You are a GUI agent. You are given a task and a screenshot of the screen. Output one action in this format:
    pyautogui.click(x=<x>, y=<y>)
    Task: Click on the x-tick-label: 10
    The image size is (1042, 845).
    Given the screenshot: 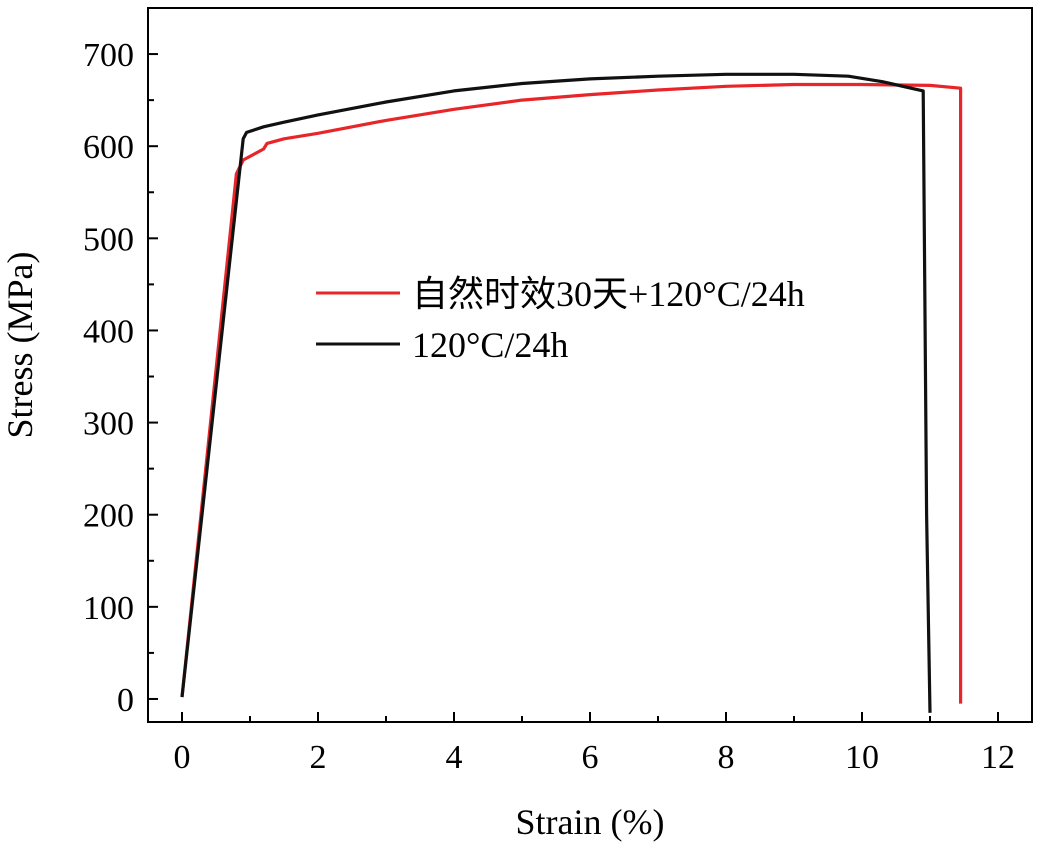 What is the action you would take?
    pyautogui.click(x=862, y=757)
    